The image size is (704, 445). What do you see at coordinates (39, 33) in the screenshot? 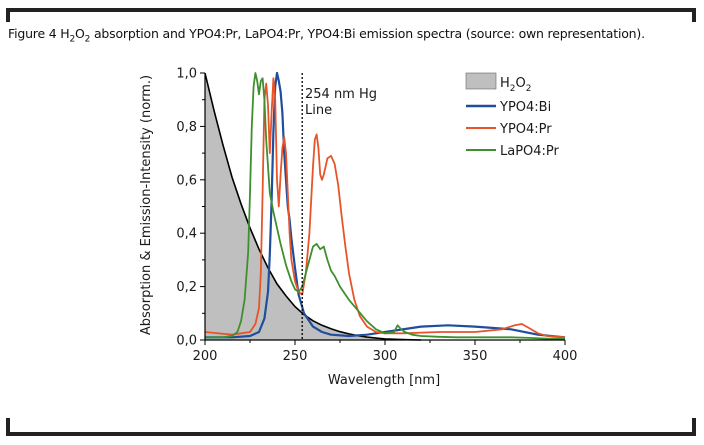
I see `caption-prefix: Figure 4 H` at bounding box center [39, 33].